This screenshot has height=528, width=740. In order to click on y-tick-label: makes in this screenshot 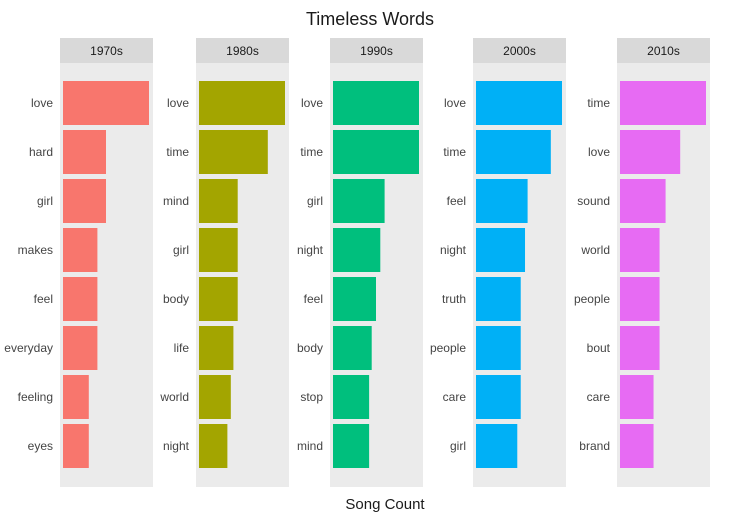, I will do `click(35, 250)`.